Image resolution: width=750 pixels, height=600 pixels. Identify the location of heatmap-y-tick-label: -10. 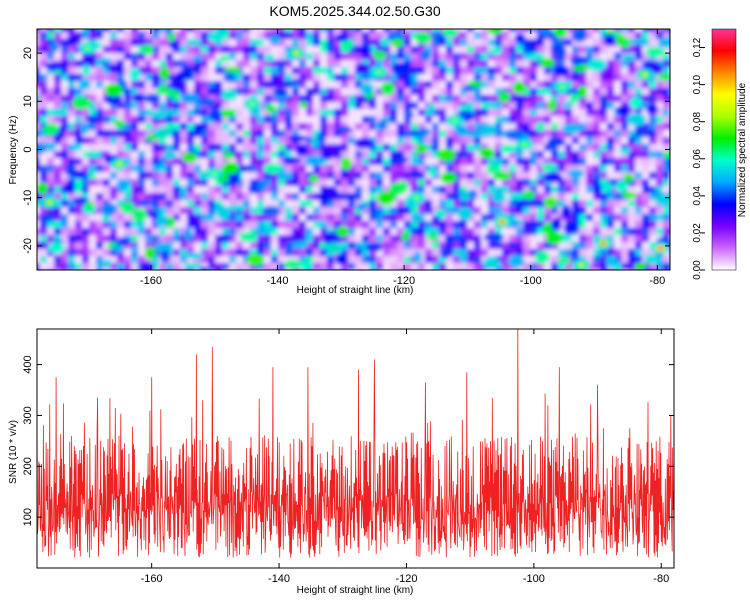
(28, 198).